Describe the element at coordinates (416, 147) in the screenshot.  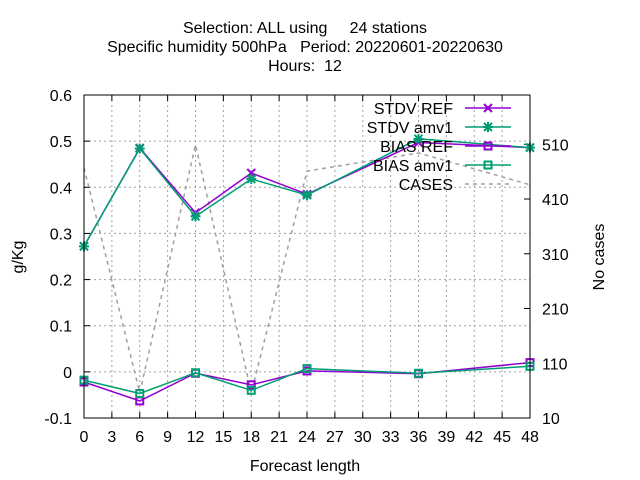
I see `legend-label: BIAS REF` at that location.